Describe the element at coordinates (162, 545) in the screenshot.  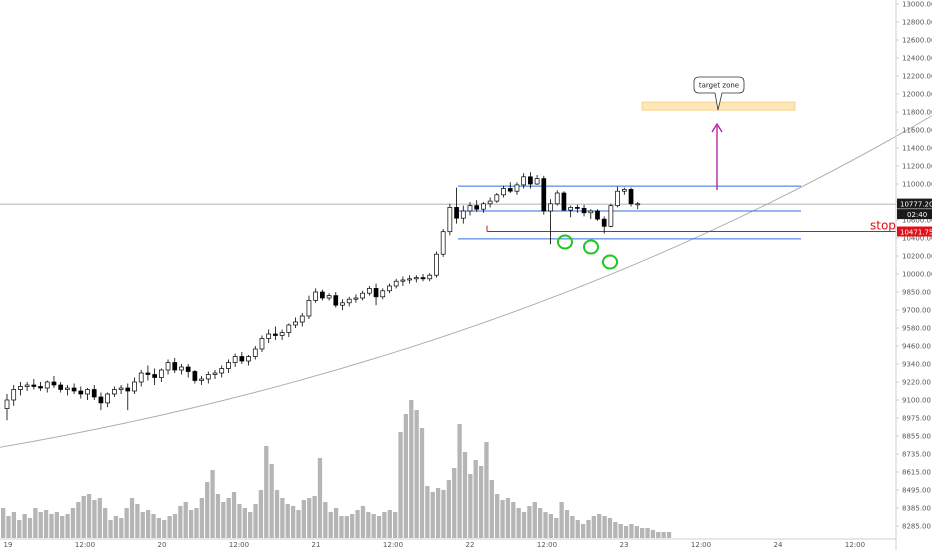
I see `x-tick-label: 20` at that location.